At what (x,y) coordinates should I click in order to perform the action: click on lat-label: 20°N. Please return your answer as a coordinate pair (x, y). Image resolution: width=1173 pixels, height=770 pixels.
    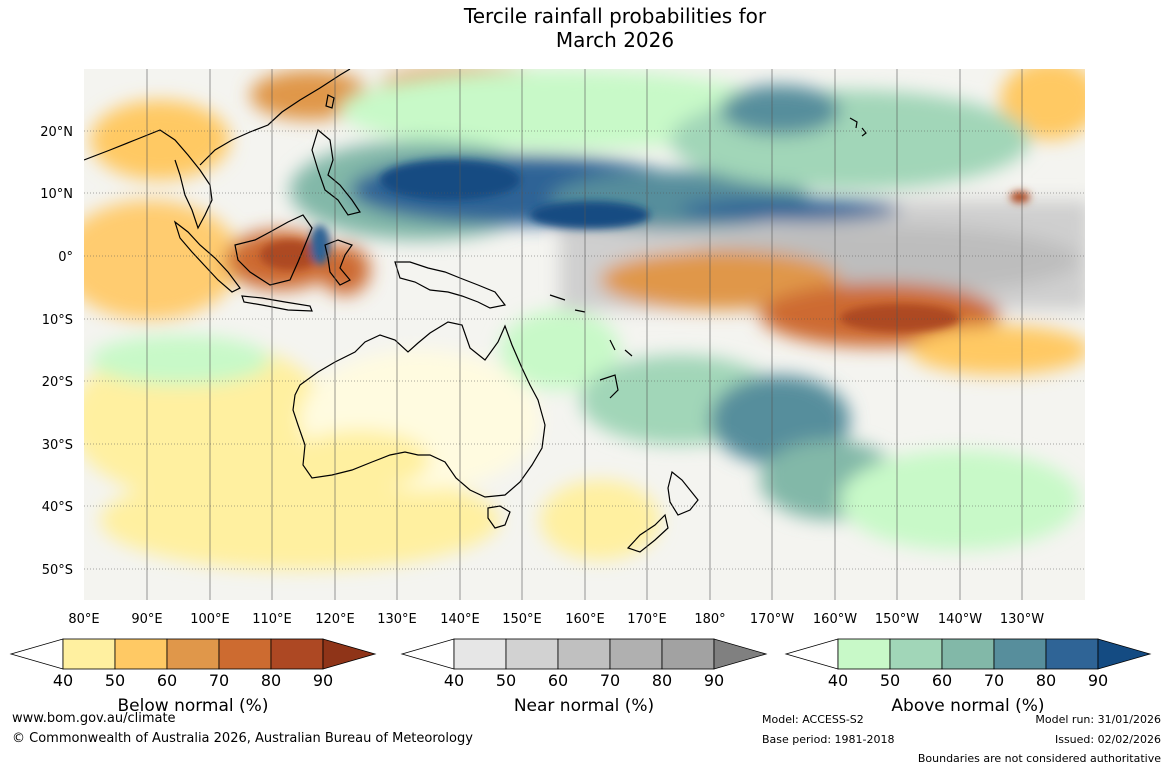
    Looking at the image, I should click on (56, 132).